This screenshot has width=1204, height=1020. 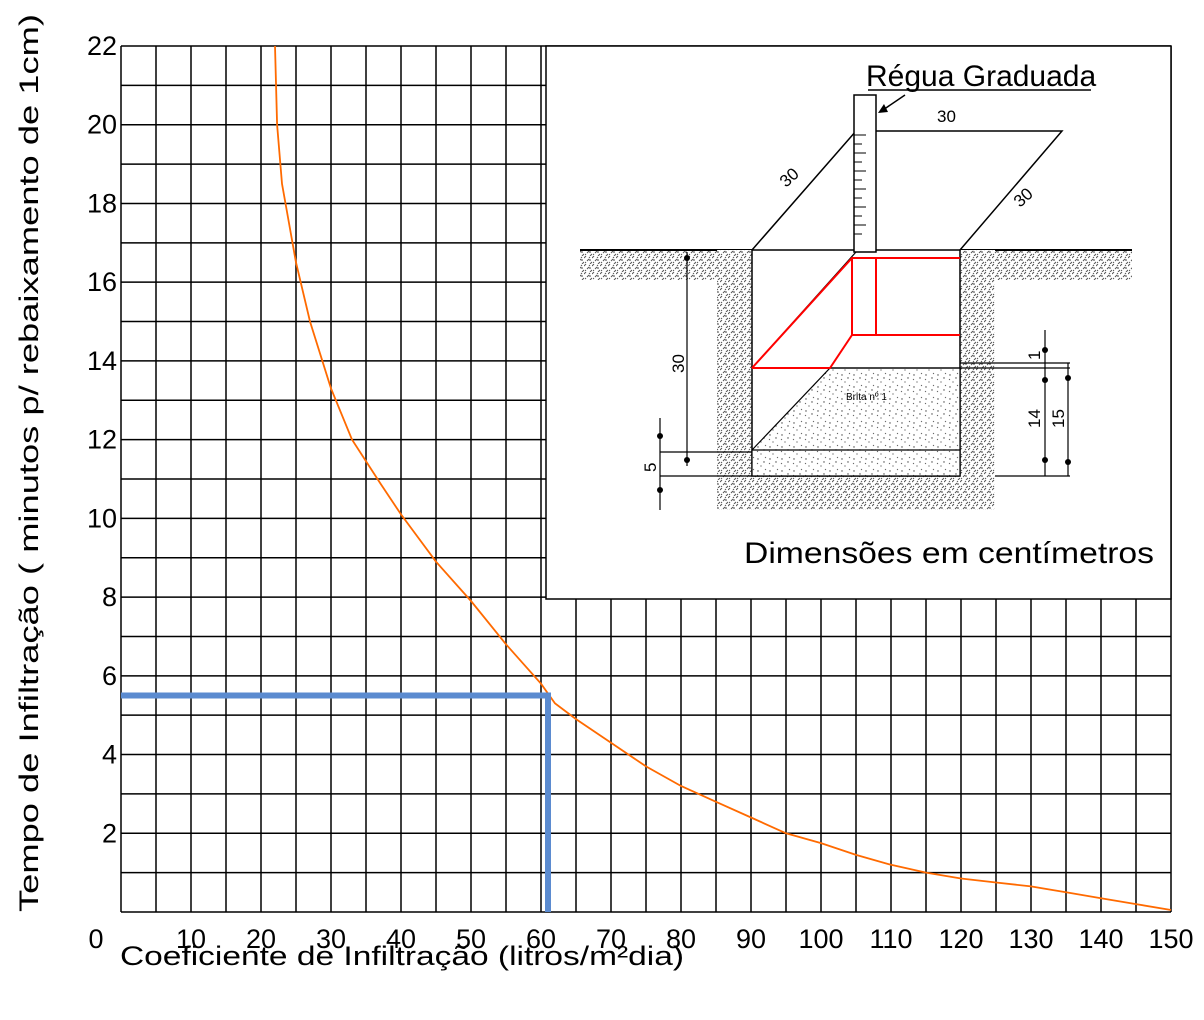 I want to click on ruler-label: Régua Graduada, so click(x=981, y=76).